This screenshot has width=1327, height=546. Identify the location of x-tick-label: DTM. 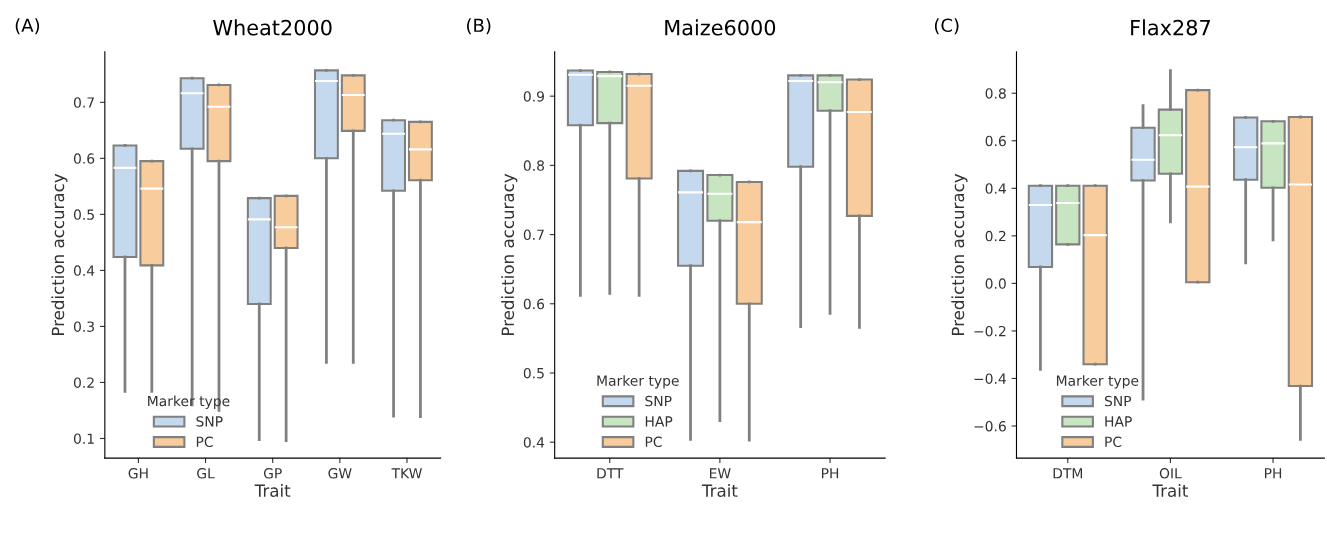
(1068, 473).